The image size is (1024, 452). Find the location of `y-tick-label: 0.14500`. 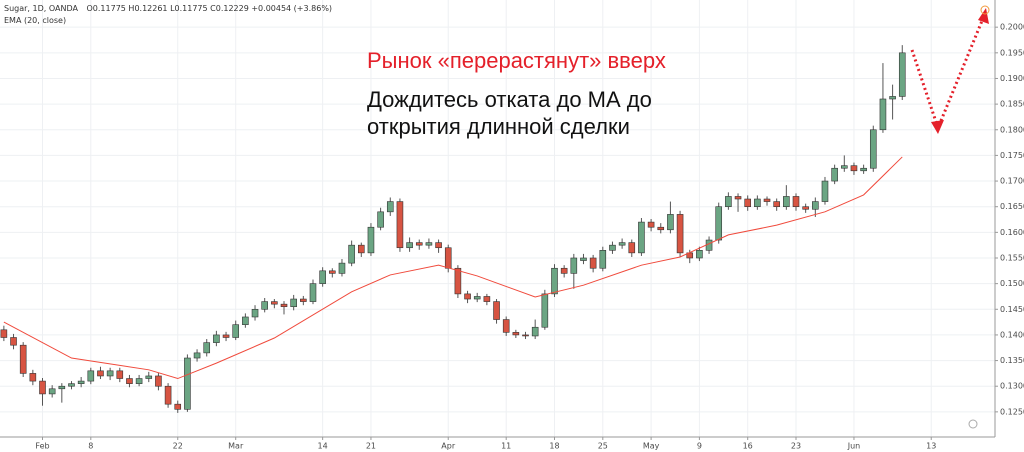

y-tick-label: 0.14500 is located at coordinates (1012, 309).